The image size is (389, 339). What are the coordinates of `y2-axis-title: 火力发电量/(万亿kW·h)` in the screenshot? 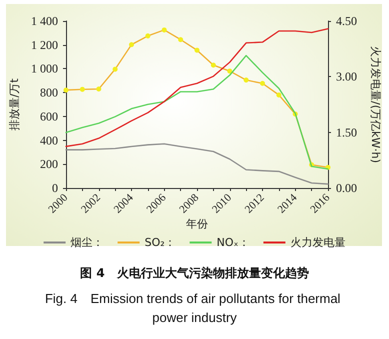 It's located at (375, 105).